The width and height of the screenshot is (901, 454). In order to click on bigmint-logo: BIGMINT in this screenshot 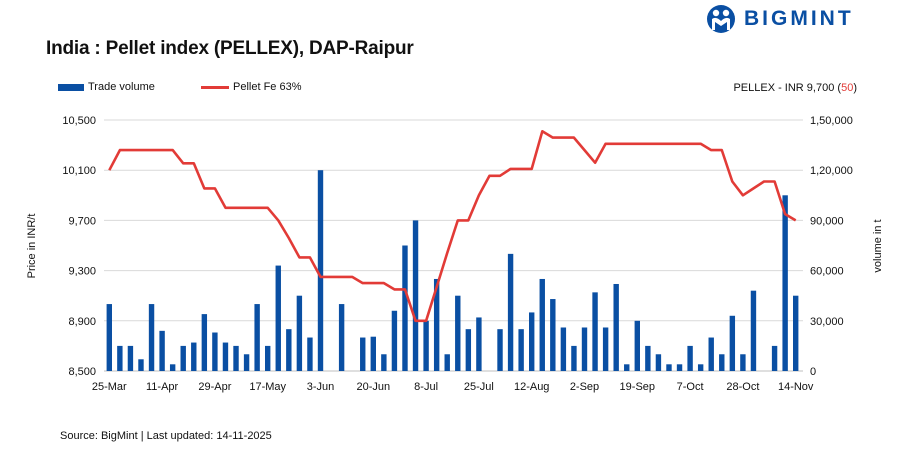, I will do `click(780, 19)`.